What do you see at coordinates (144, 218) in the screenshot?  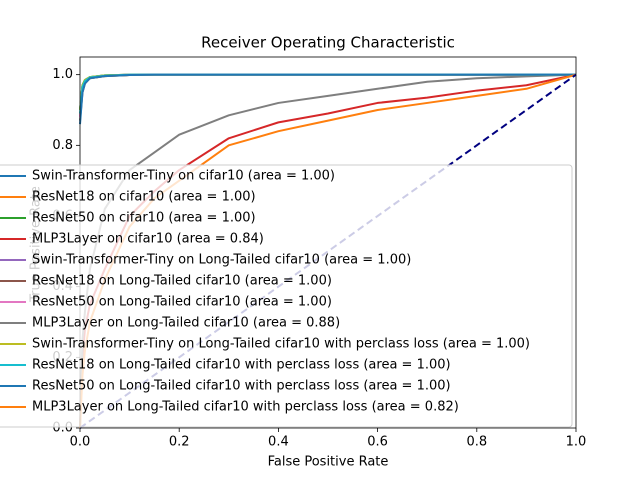 I see `legend-label: ResNet50 on cifar10 (area = 1.00)` at bounding box center [144, 218].